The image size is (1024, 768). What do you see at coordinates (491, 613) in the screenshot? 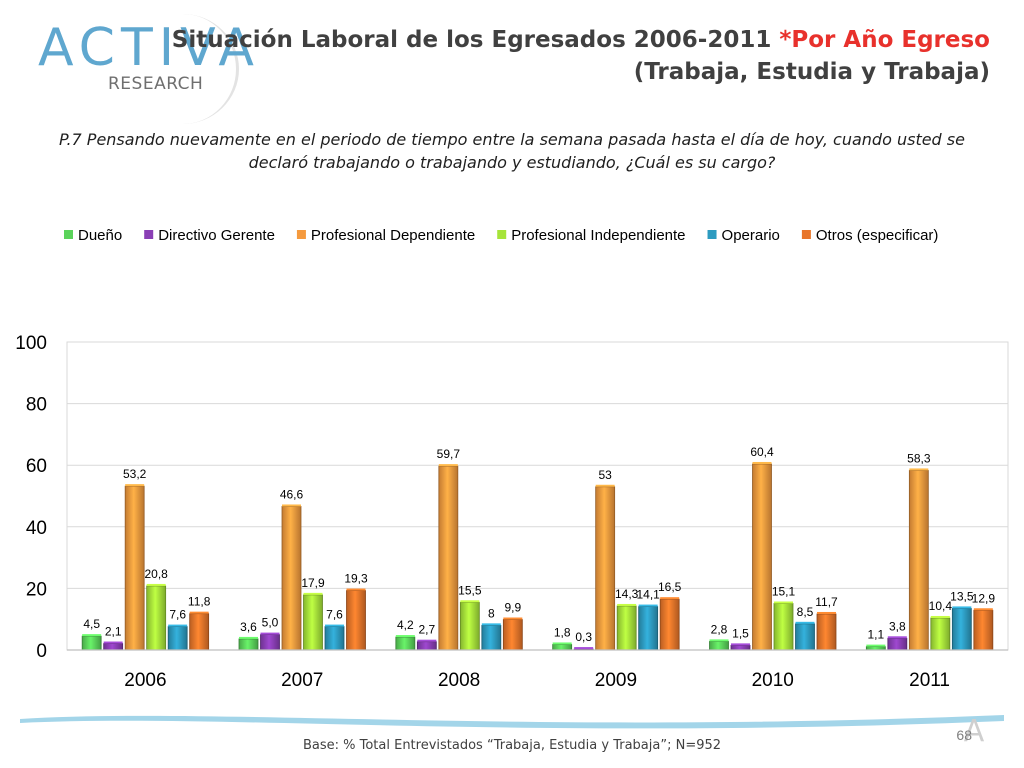
I see `data-label: 8` at bounding box center [491, 613].